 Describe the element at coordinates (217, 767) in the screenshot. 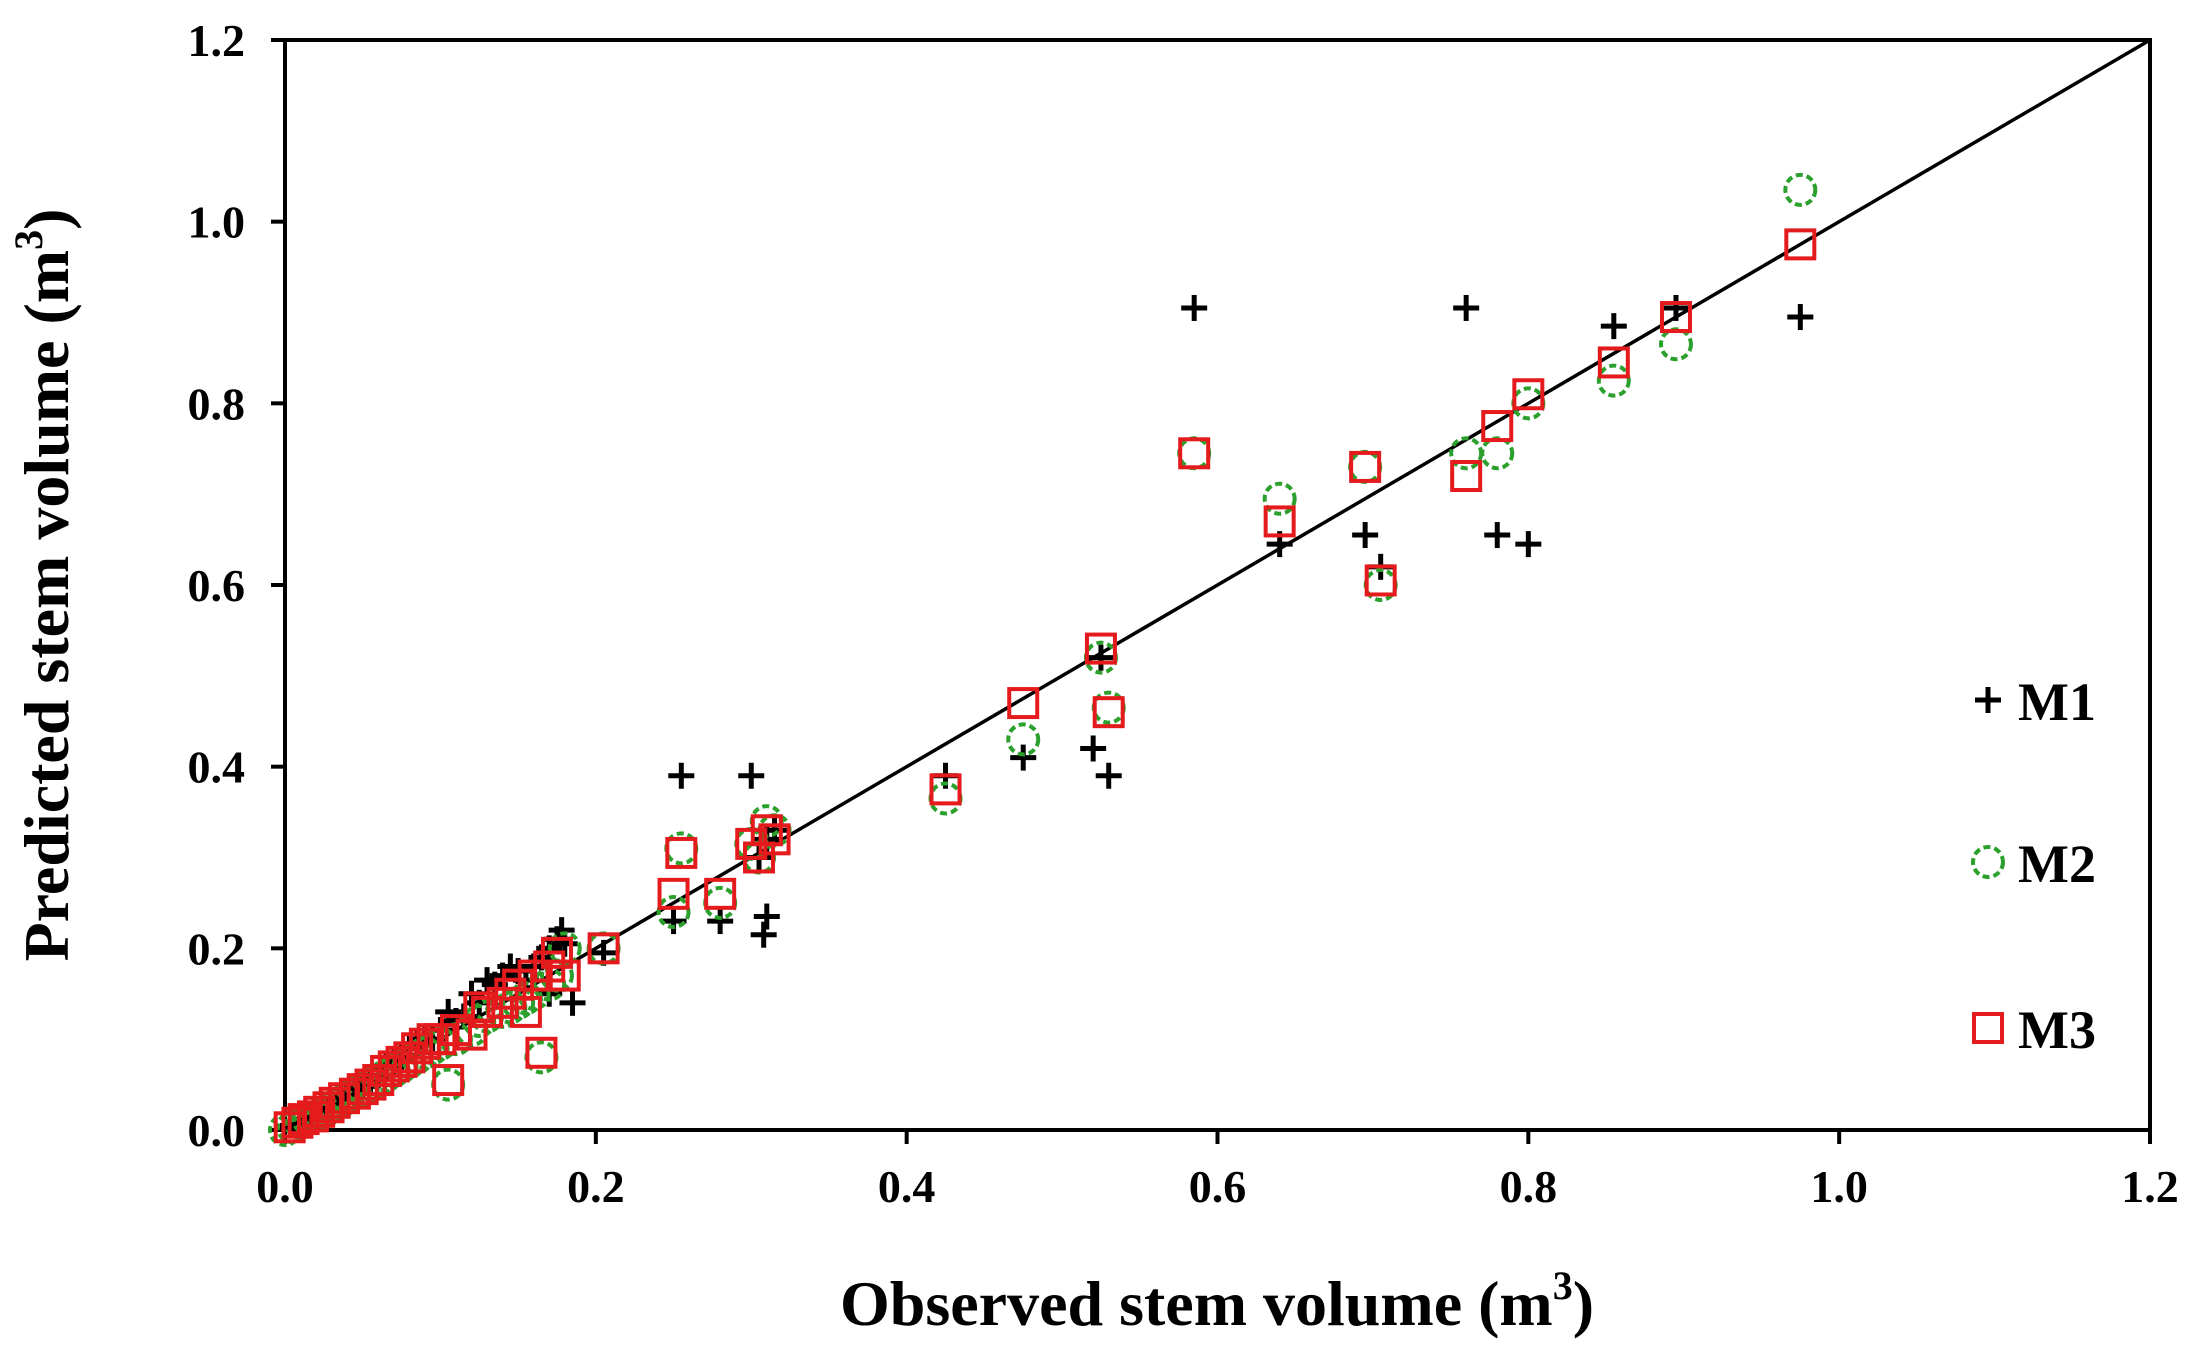

I see `y-tick-label: 0.4` at that location.